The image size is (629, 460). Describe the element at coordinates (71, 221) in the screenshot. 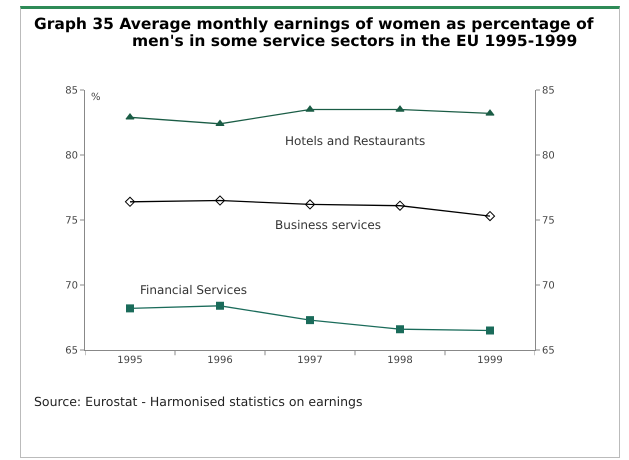

I see `y-tick-label: 75` at that location.